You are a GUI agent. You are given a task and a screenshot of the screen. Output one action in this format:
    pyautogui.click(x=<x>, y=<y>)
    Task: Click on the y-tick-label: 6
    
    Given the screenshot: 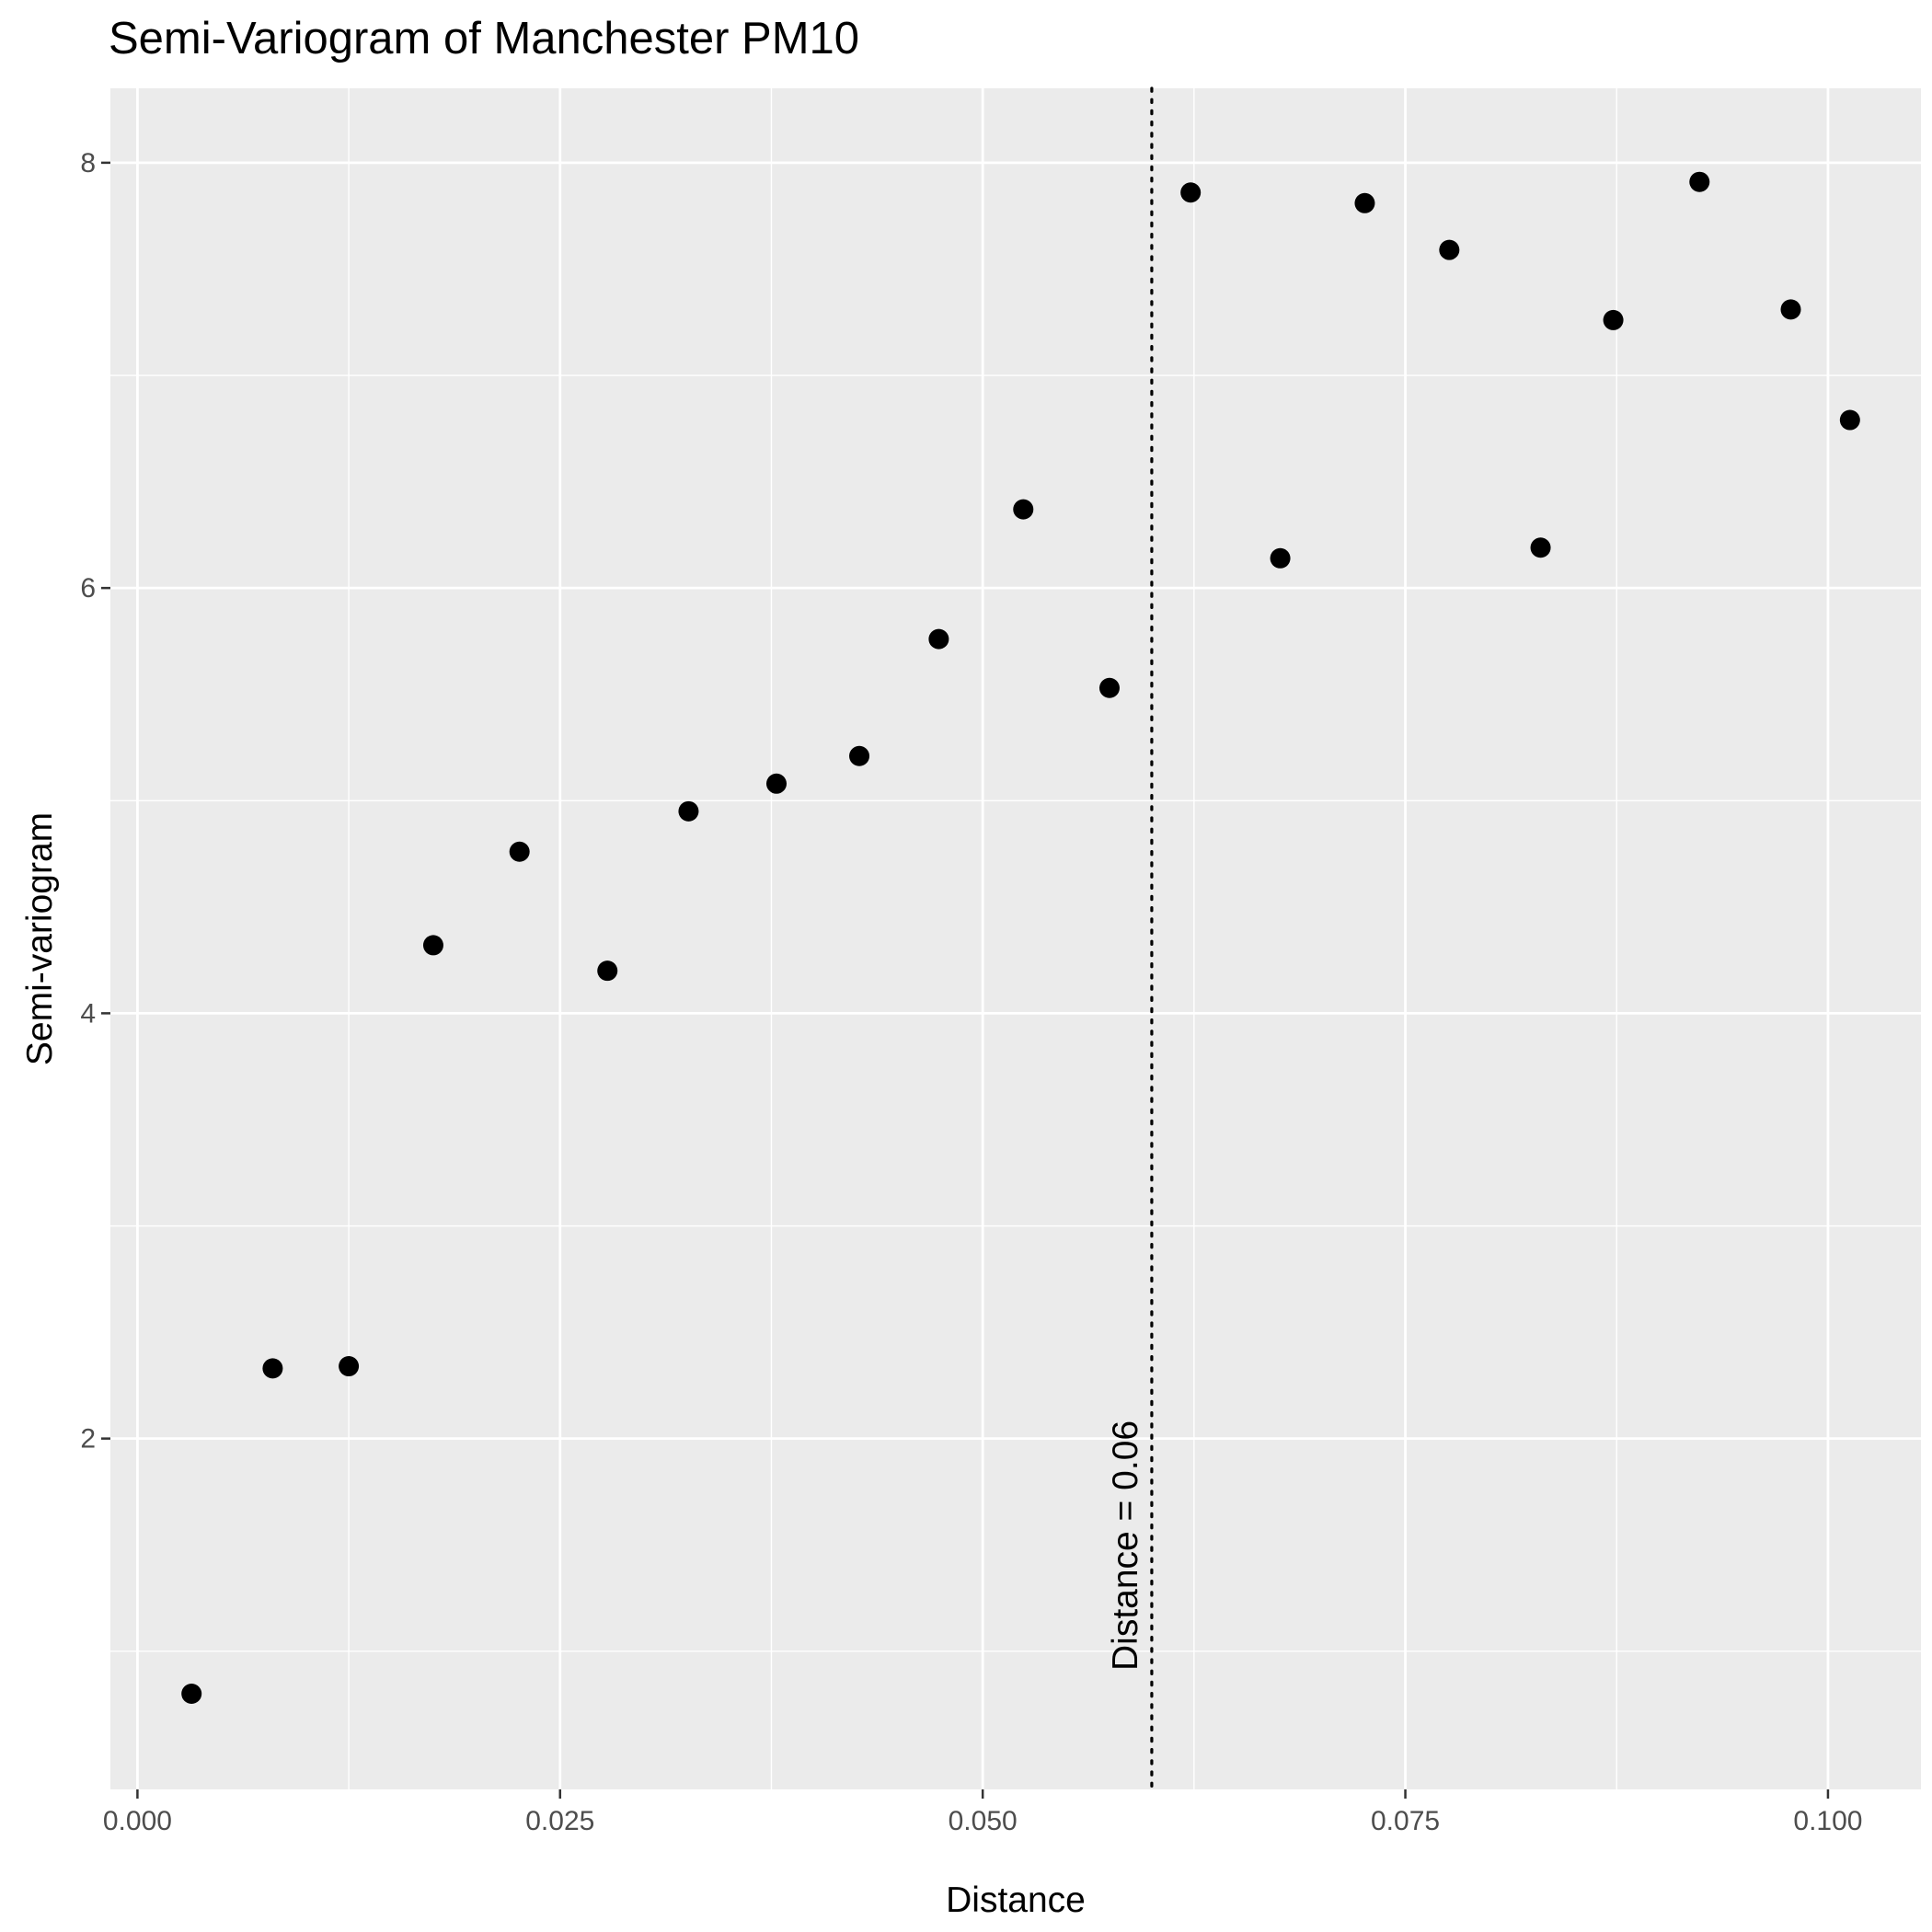 What is the action you would take?
    pyautogui.click(x=88, y=588)
    